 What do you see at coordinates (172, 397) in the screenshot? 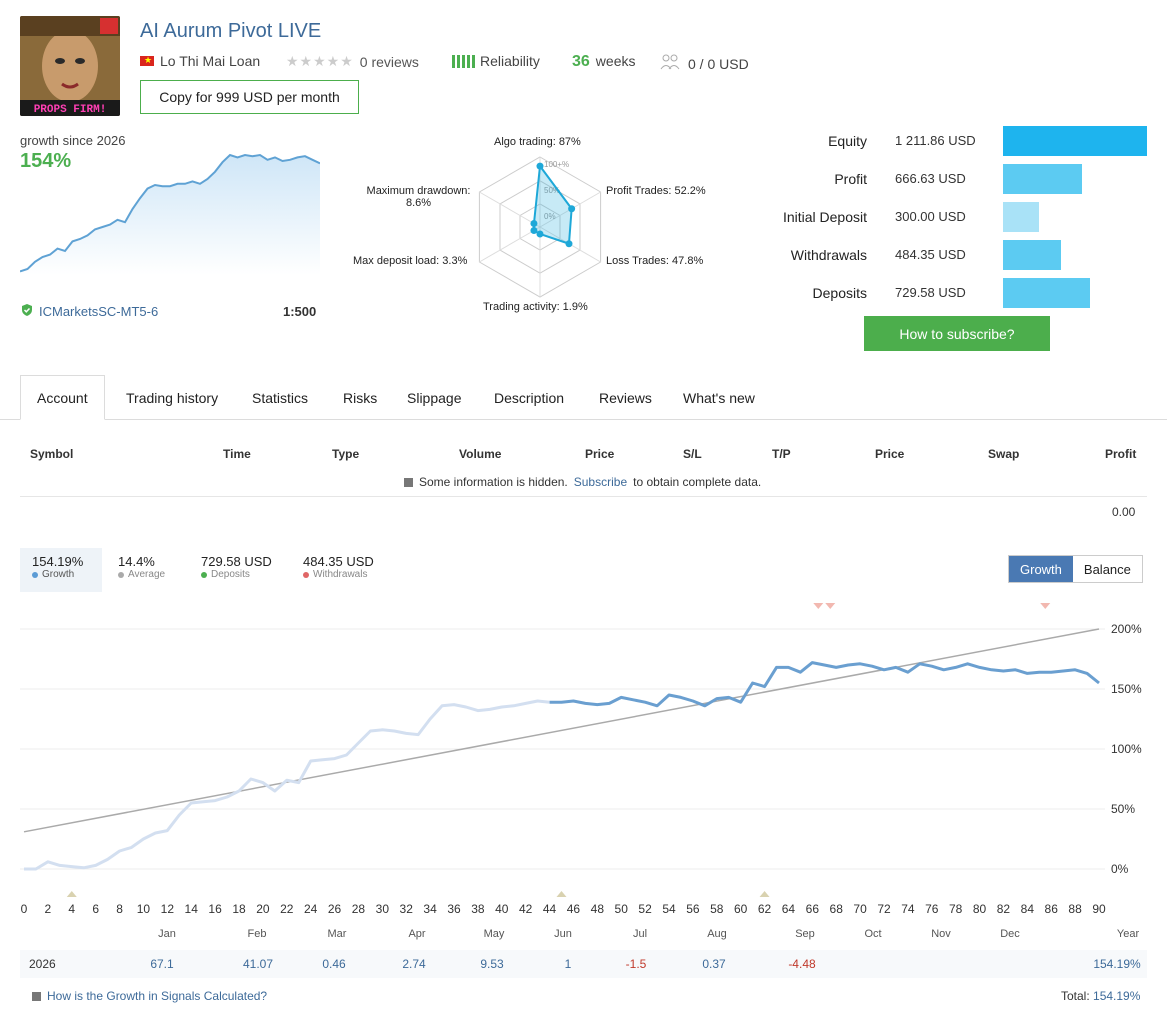
I see `tab-trading-history: Trading history` at bounding box center [172, 397].